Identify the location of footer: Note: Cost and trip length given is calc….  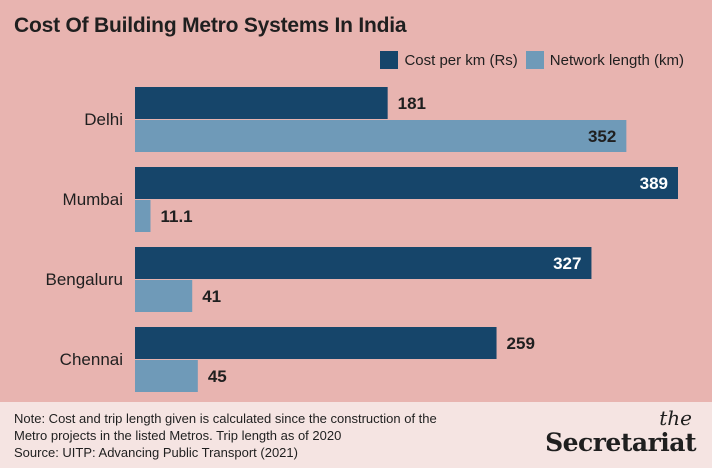
(356, 435).